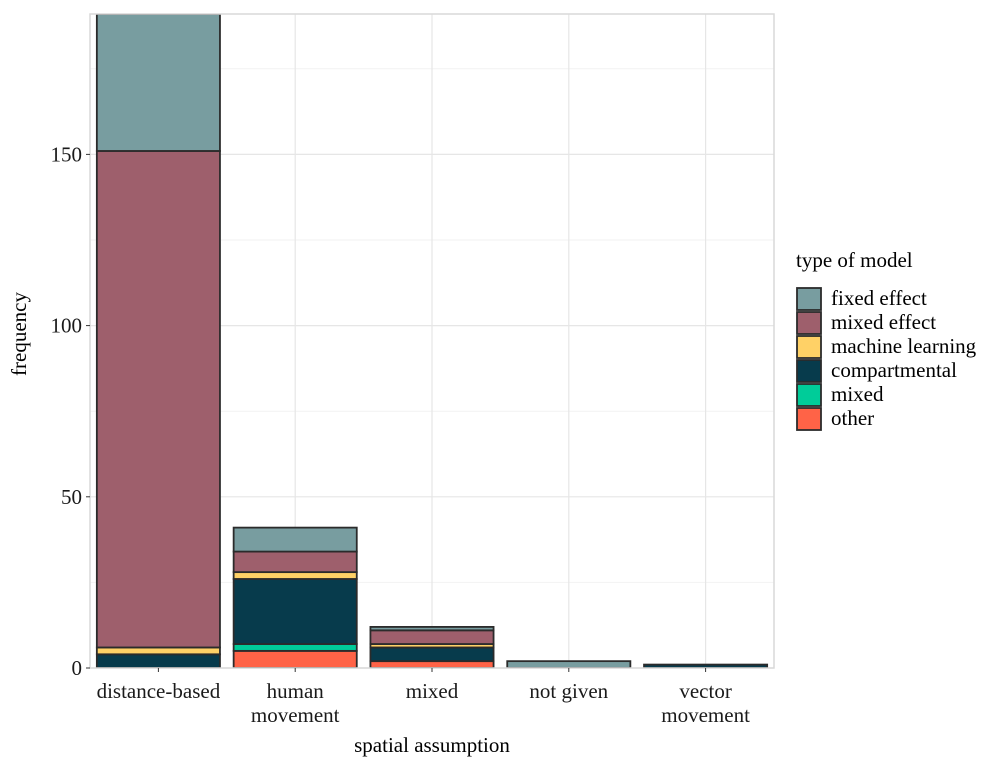  I want to click on legend-label: other, so click(852, 418).